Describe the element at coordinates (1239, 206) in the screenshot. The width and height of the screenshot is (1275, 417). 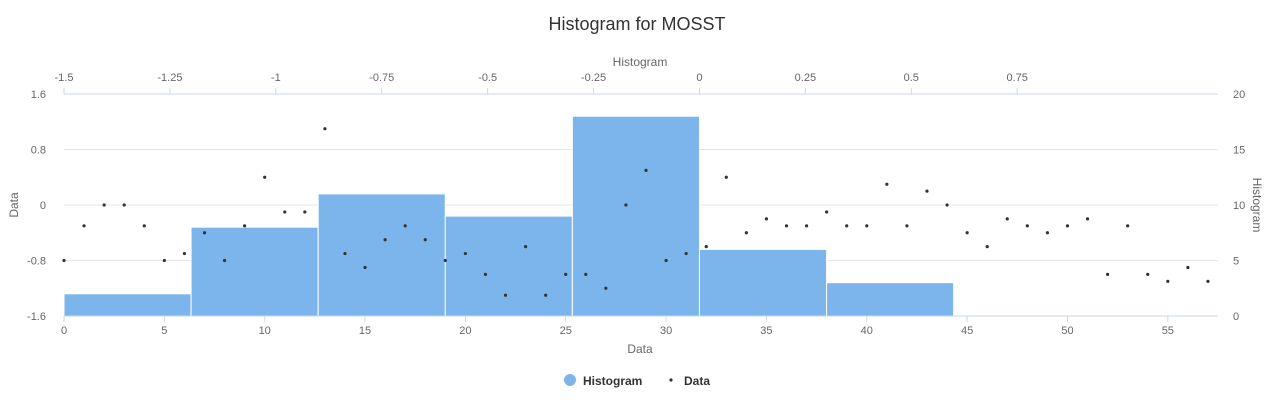
I see `y-right-tick-label: 10` at that location.